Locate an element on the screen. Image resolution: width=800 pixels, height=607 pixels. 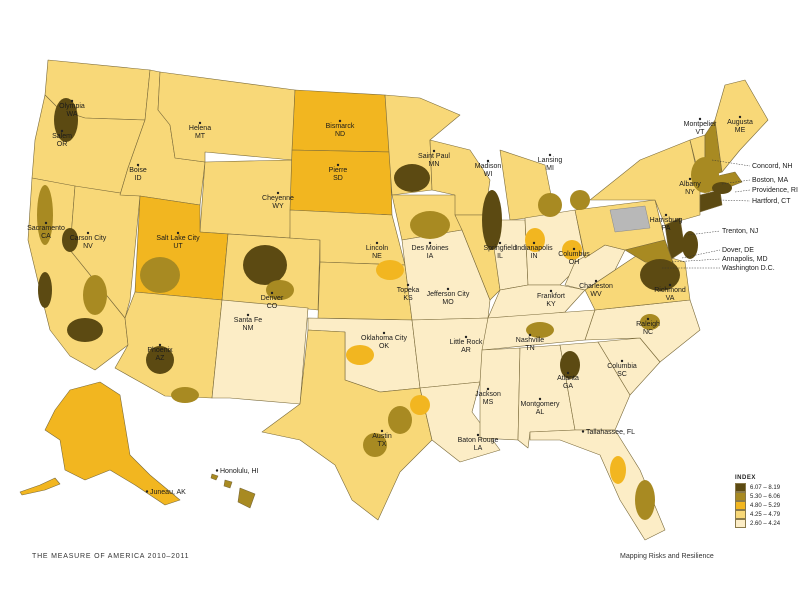
capital-city: Montpelier is located at coordinates (700, 124).